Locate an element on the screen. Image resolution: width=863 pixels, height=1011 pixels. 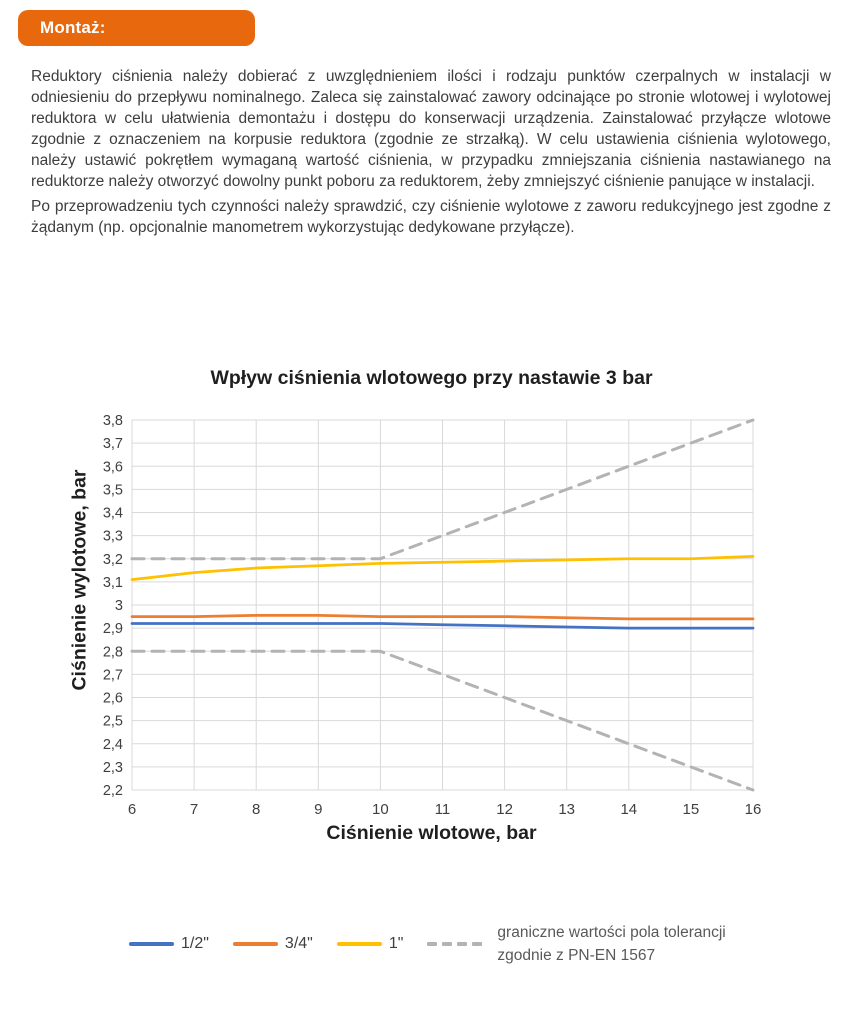
svg-text: 11 is located at coordinates (443, 809).